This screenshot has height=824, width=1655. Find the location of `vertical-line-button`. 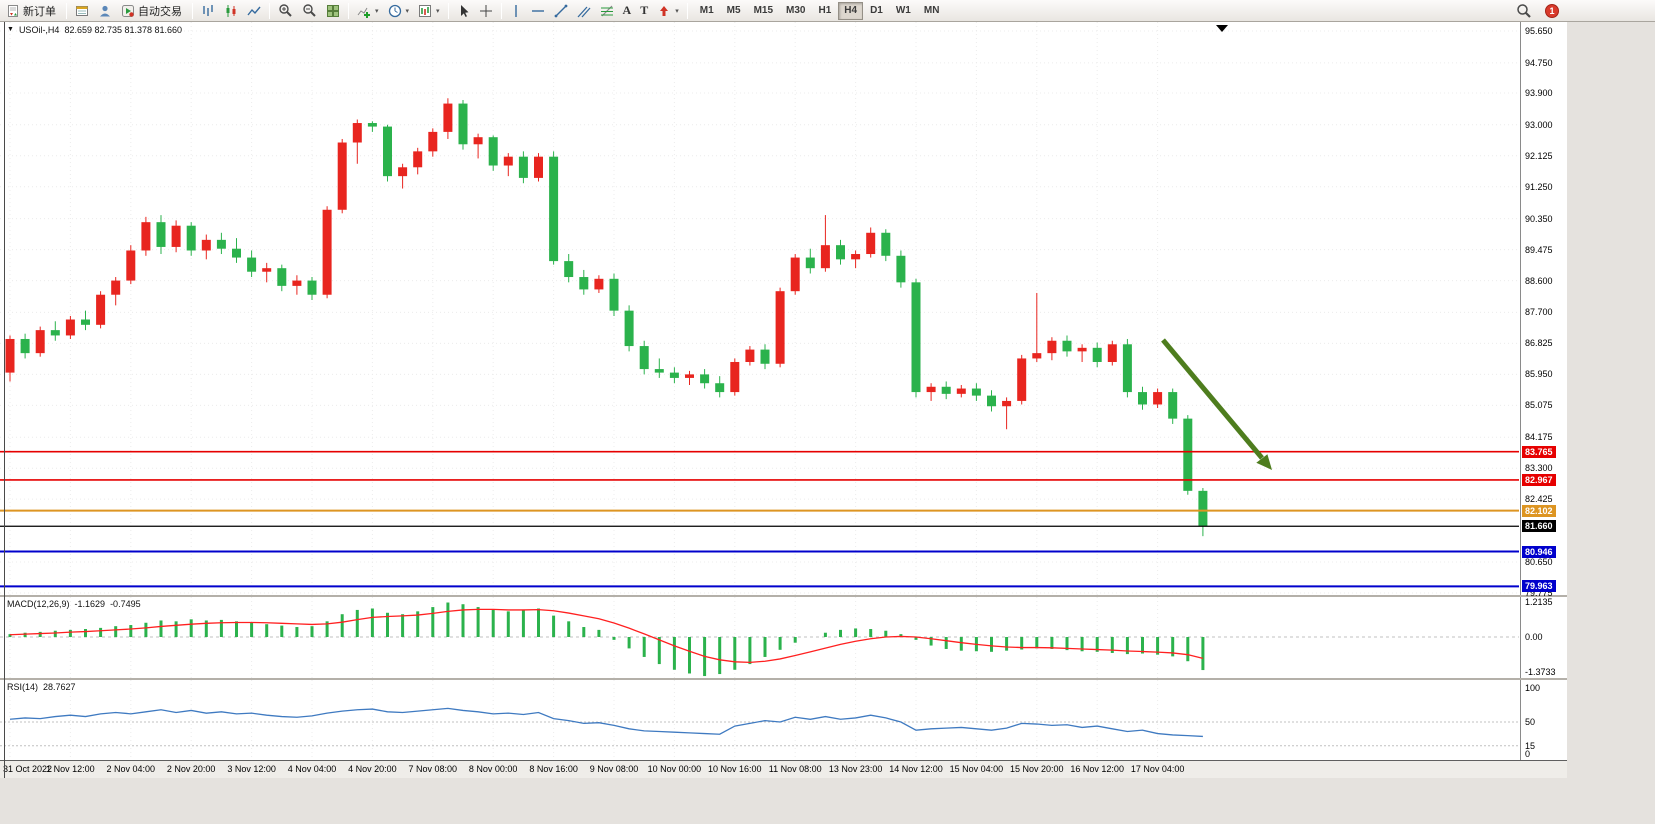

vertical-line-button is located at coordinates (516, 11).